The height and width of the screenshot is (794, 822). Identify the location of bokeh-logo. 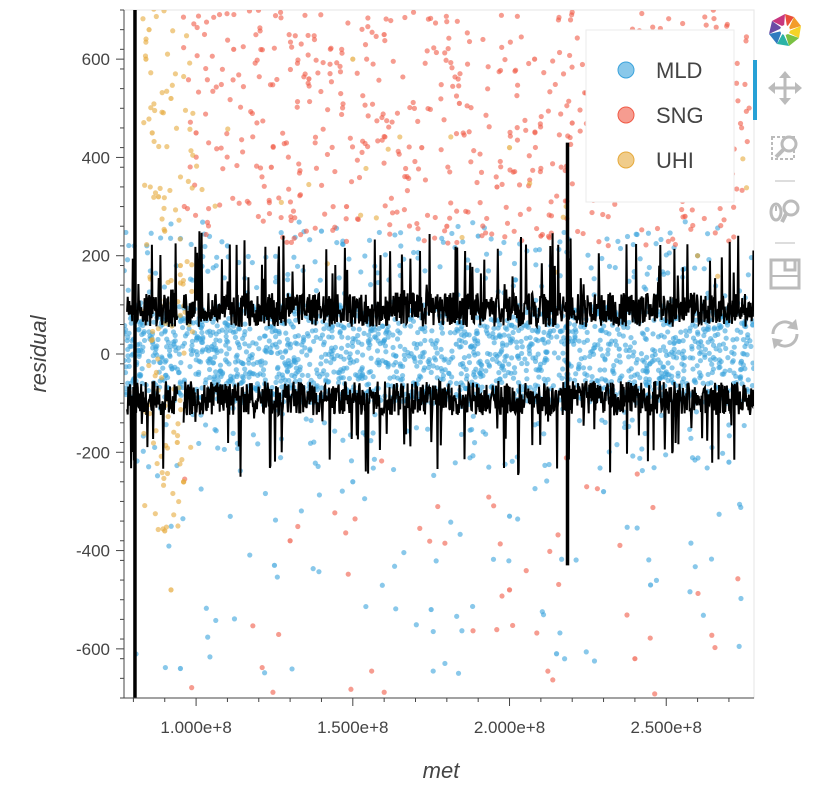
(785, 30).